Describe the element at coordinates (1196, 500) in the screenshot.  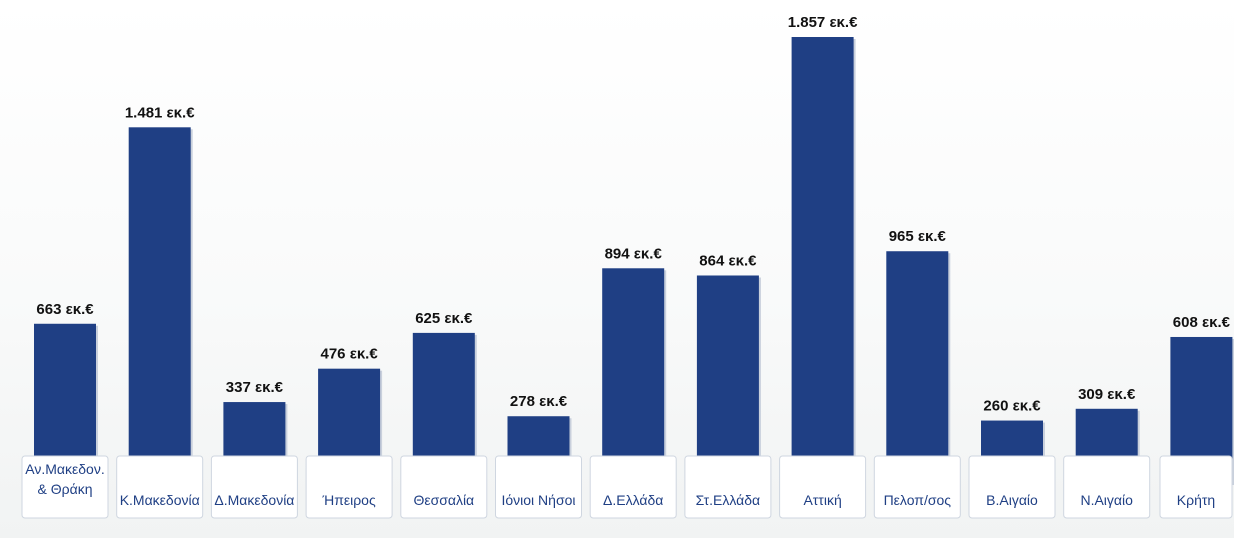
I see `category-label-13: Κρήτη` at that location.